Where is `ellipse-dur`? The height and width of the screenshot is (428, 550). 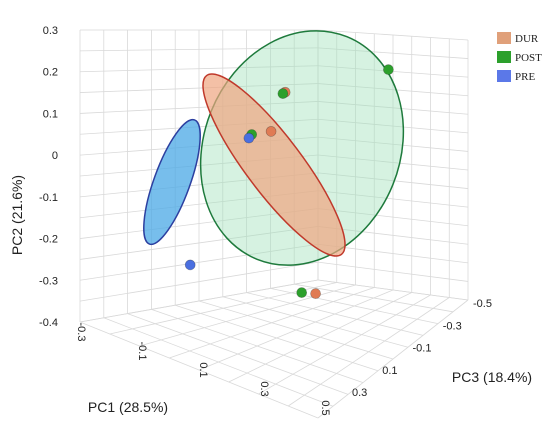 ellipse-dur is located at coordinates (274, 165).